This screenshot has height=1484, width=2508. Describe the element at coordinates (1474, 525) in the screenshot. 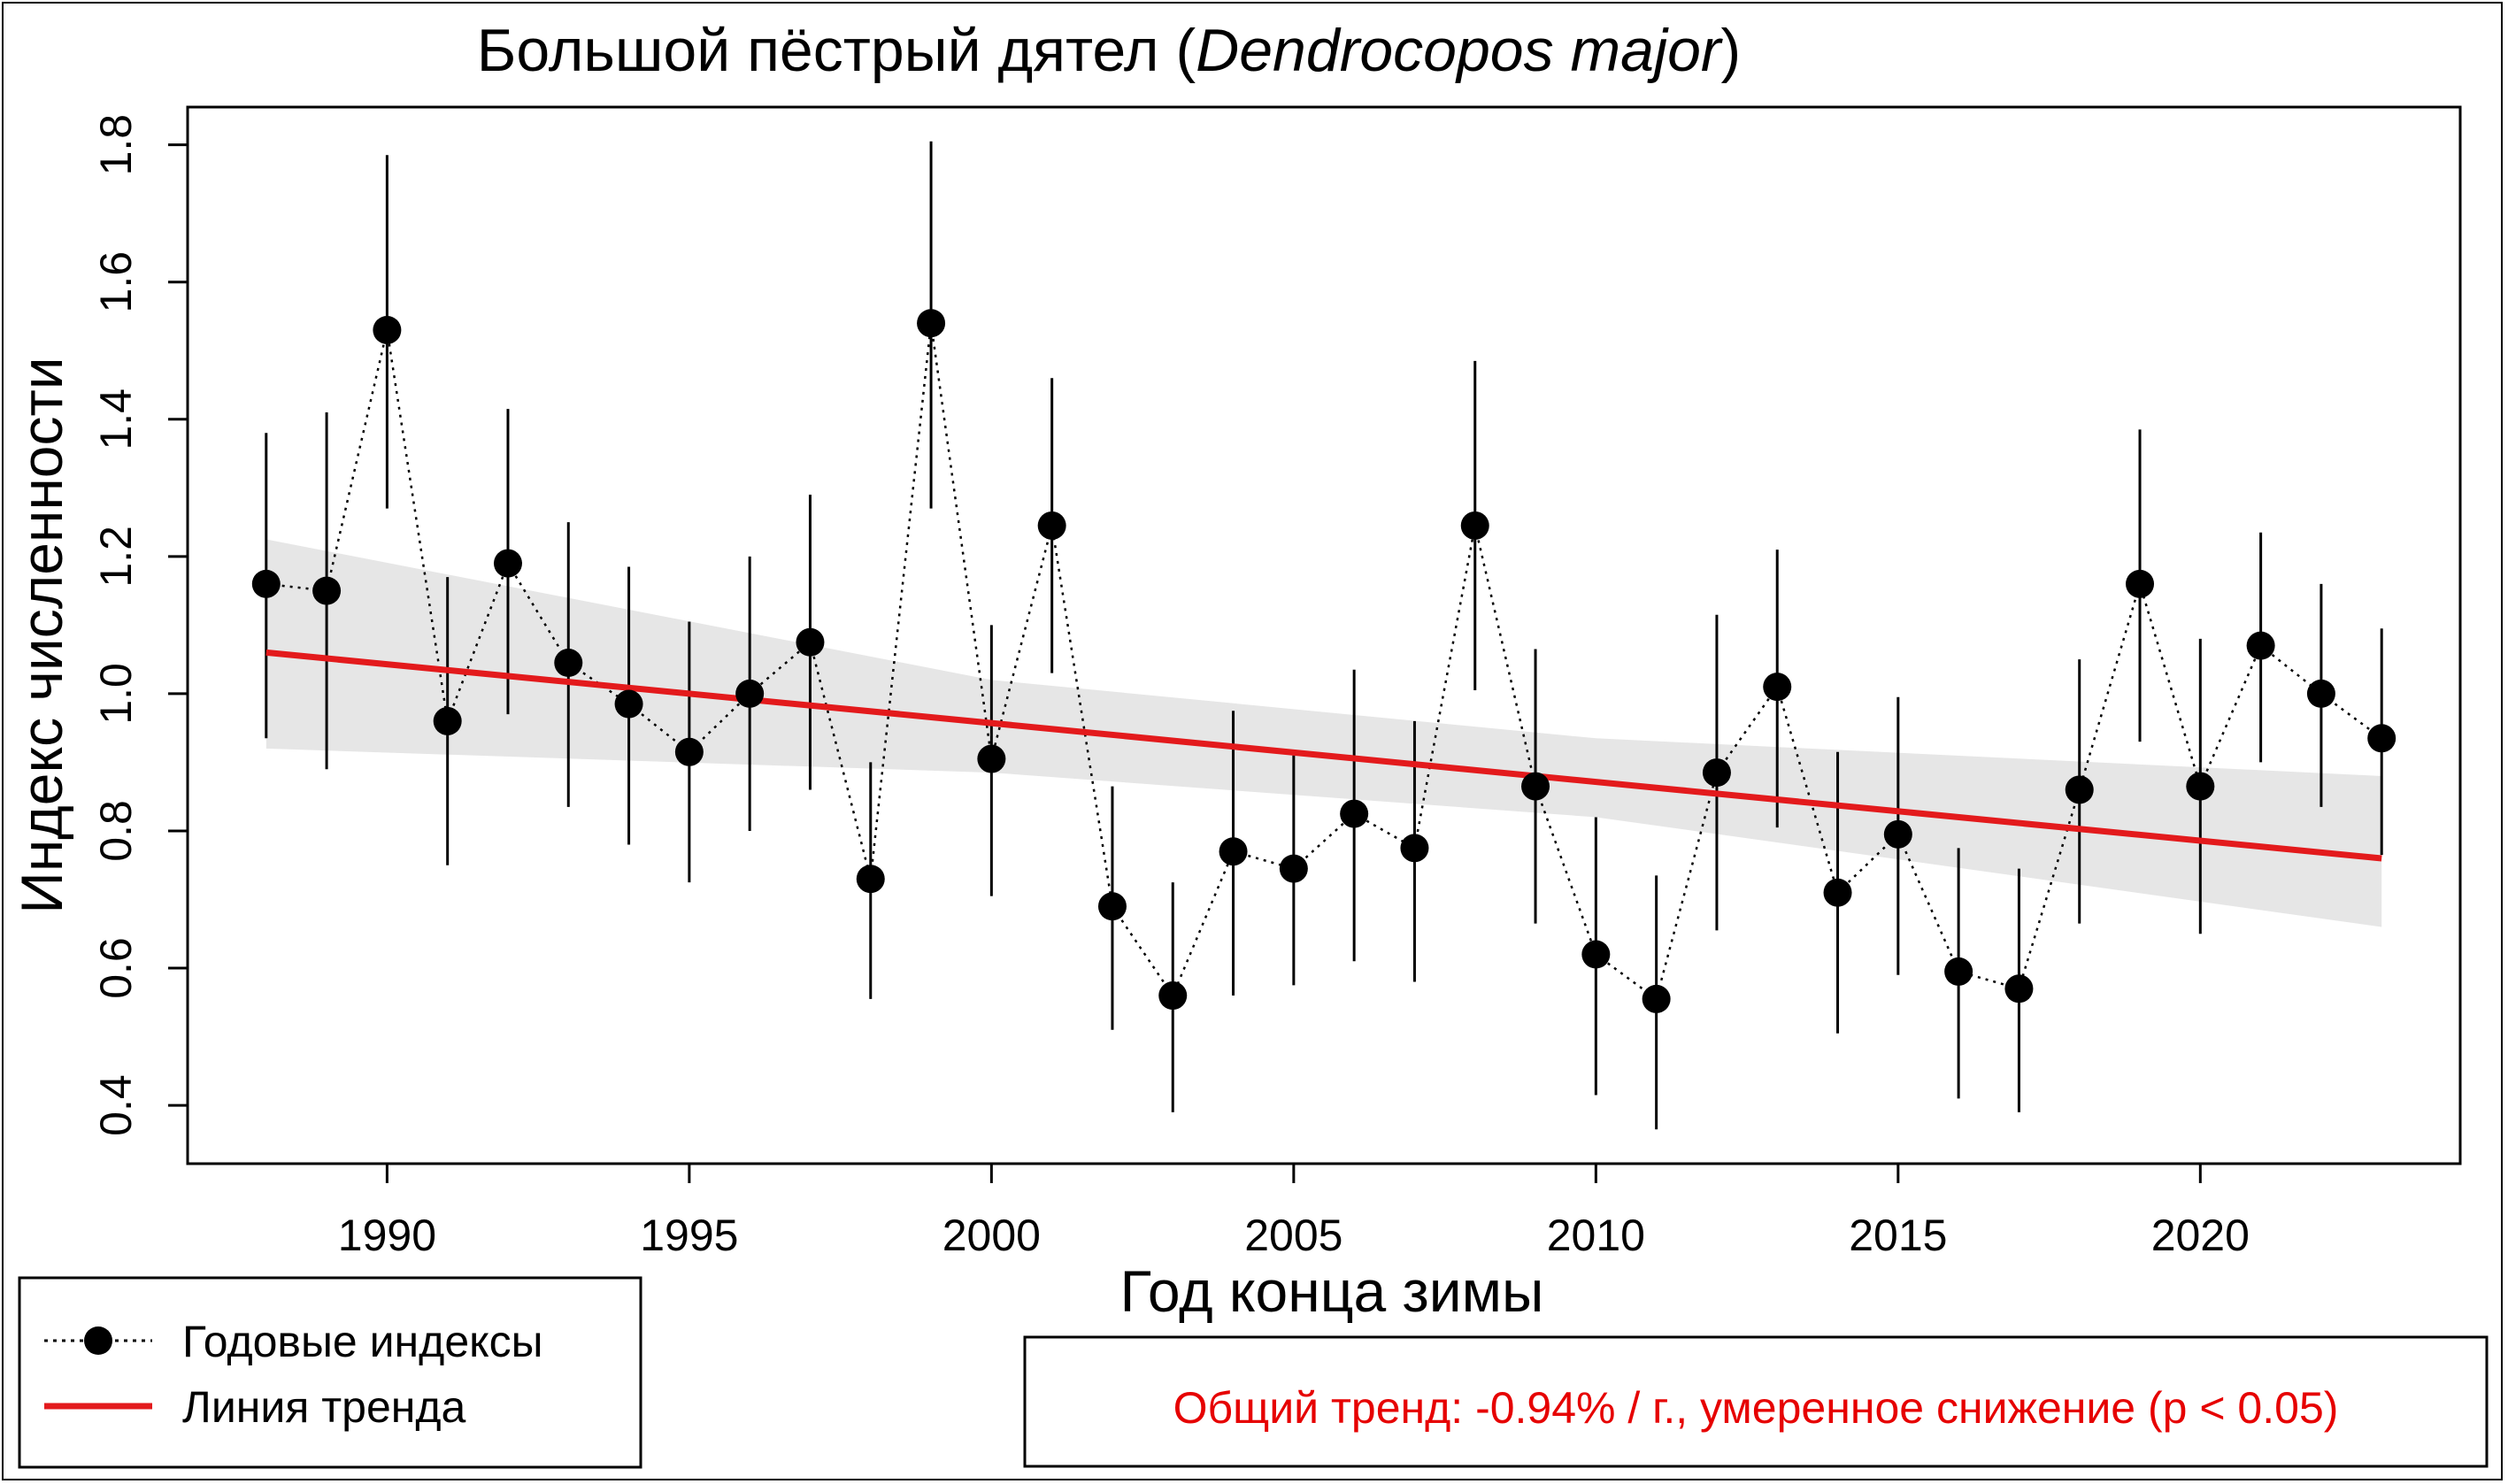

I see `point-2008` at that location.